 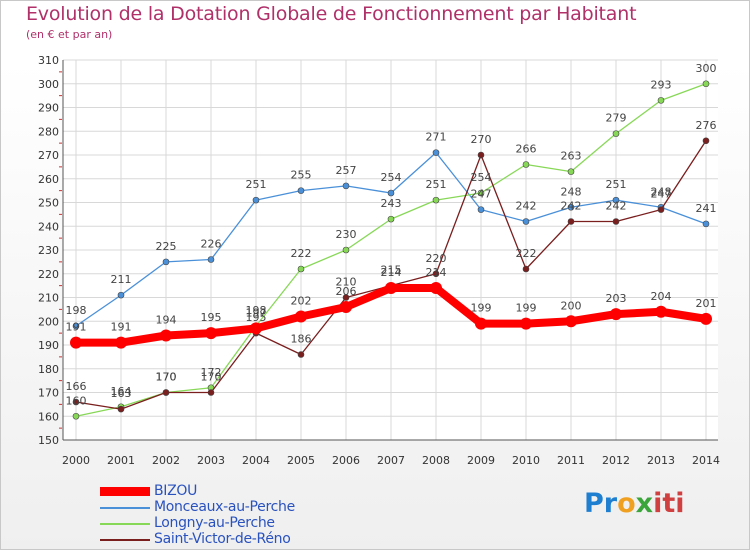 I want to click on data-label-2: 263, so click(x=571, y=156).